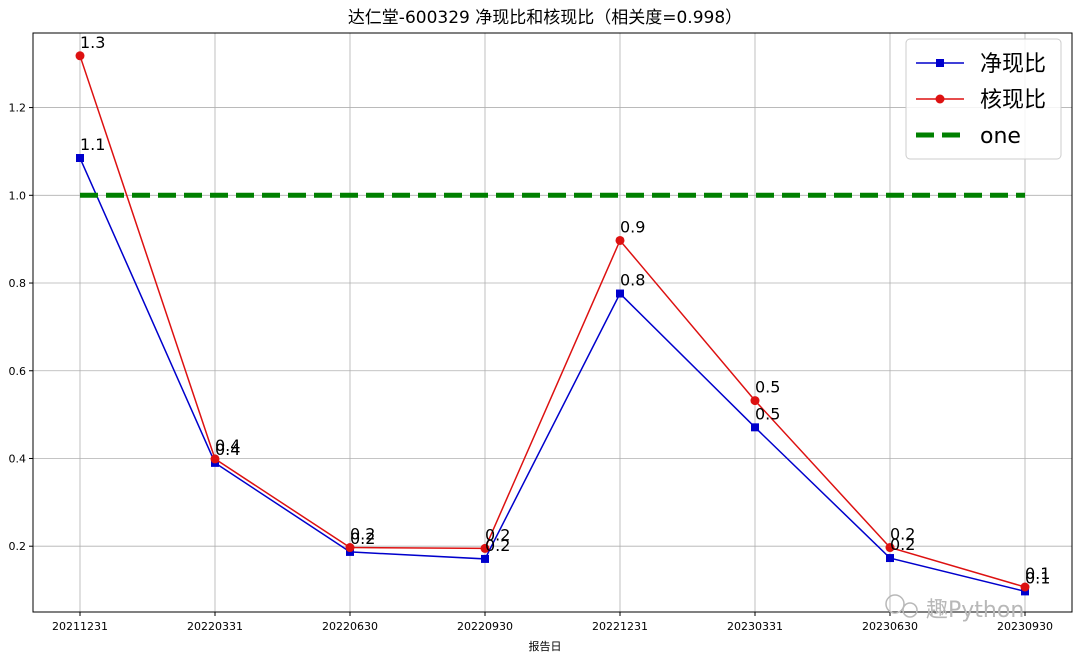 This screenshot has height=659, width=1080. What do you see at coordinates (1013, 100) in the screenshot?
I see `legend-entry: 核现比` at bounding box center [1013, 100].